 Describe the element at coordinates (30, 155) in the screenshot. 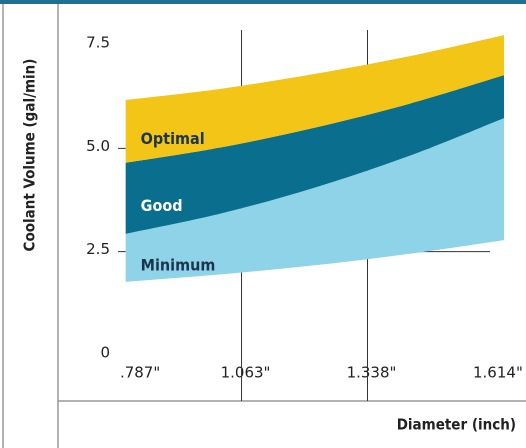

I see `y-axis-label: Coolant Volume (gal/min)` at that location.